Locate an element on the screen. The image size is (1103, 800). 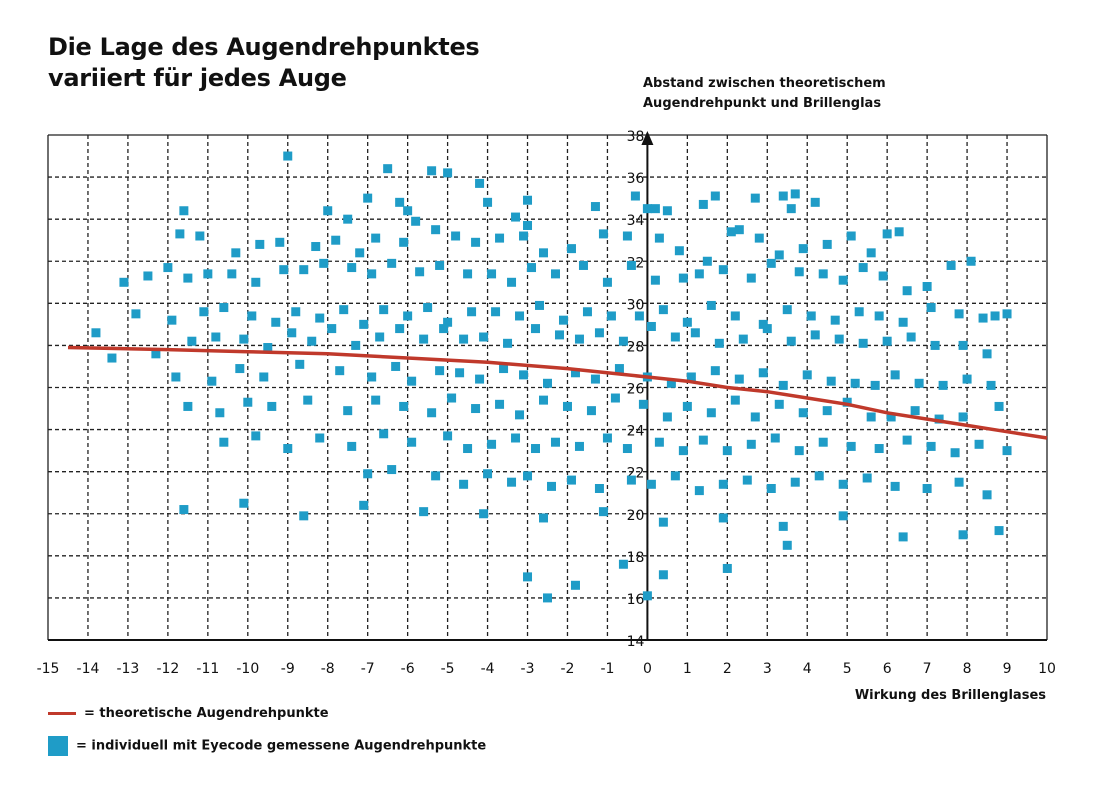
title-line-1: Die Lage des Augendrehpunktes is located at coordinates (264, 47).